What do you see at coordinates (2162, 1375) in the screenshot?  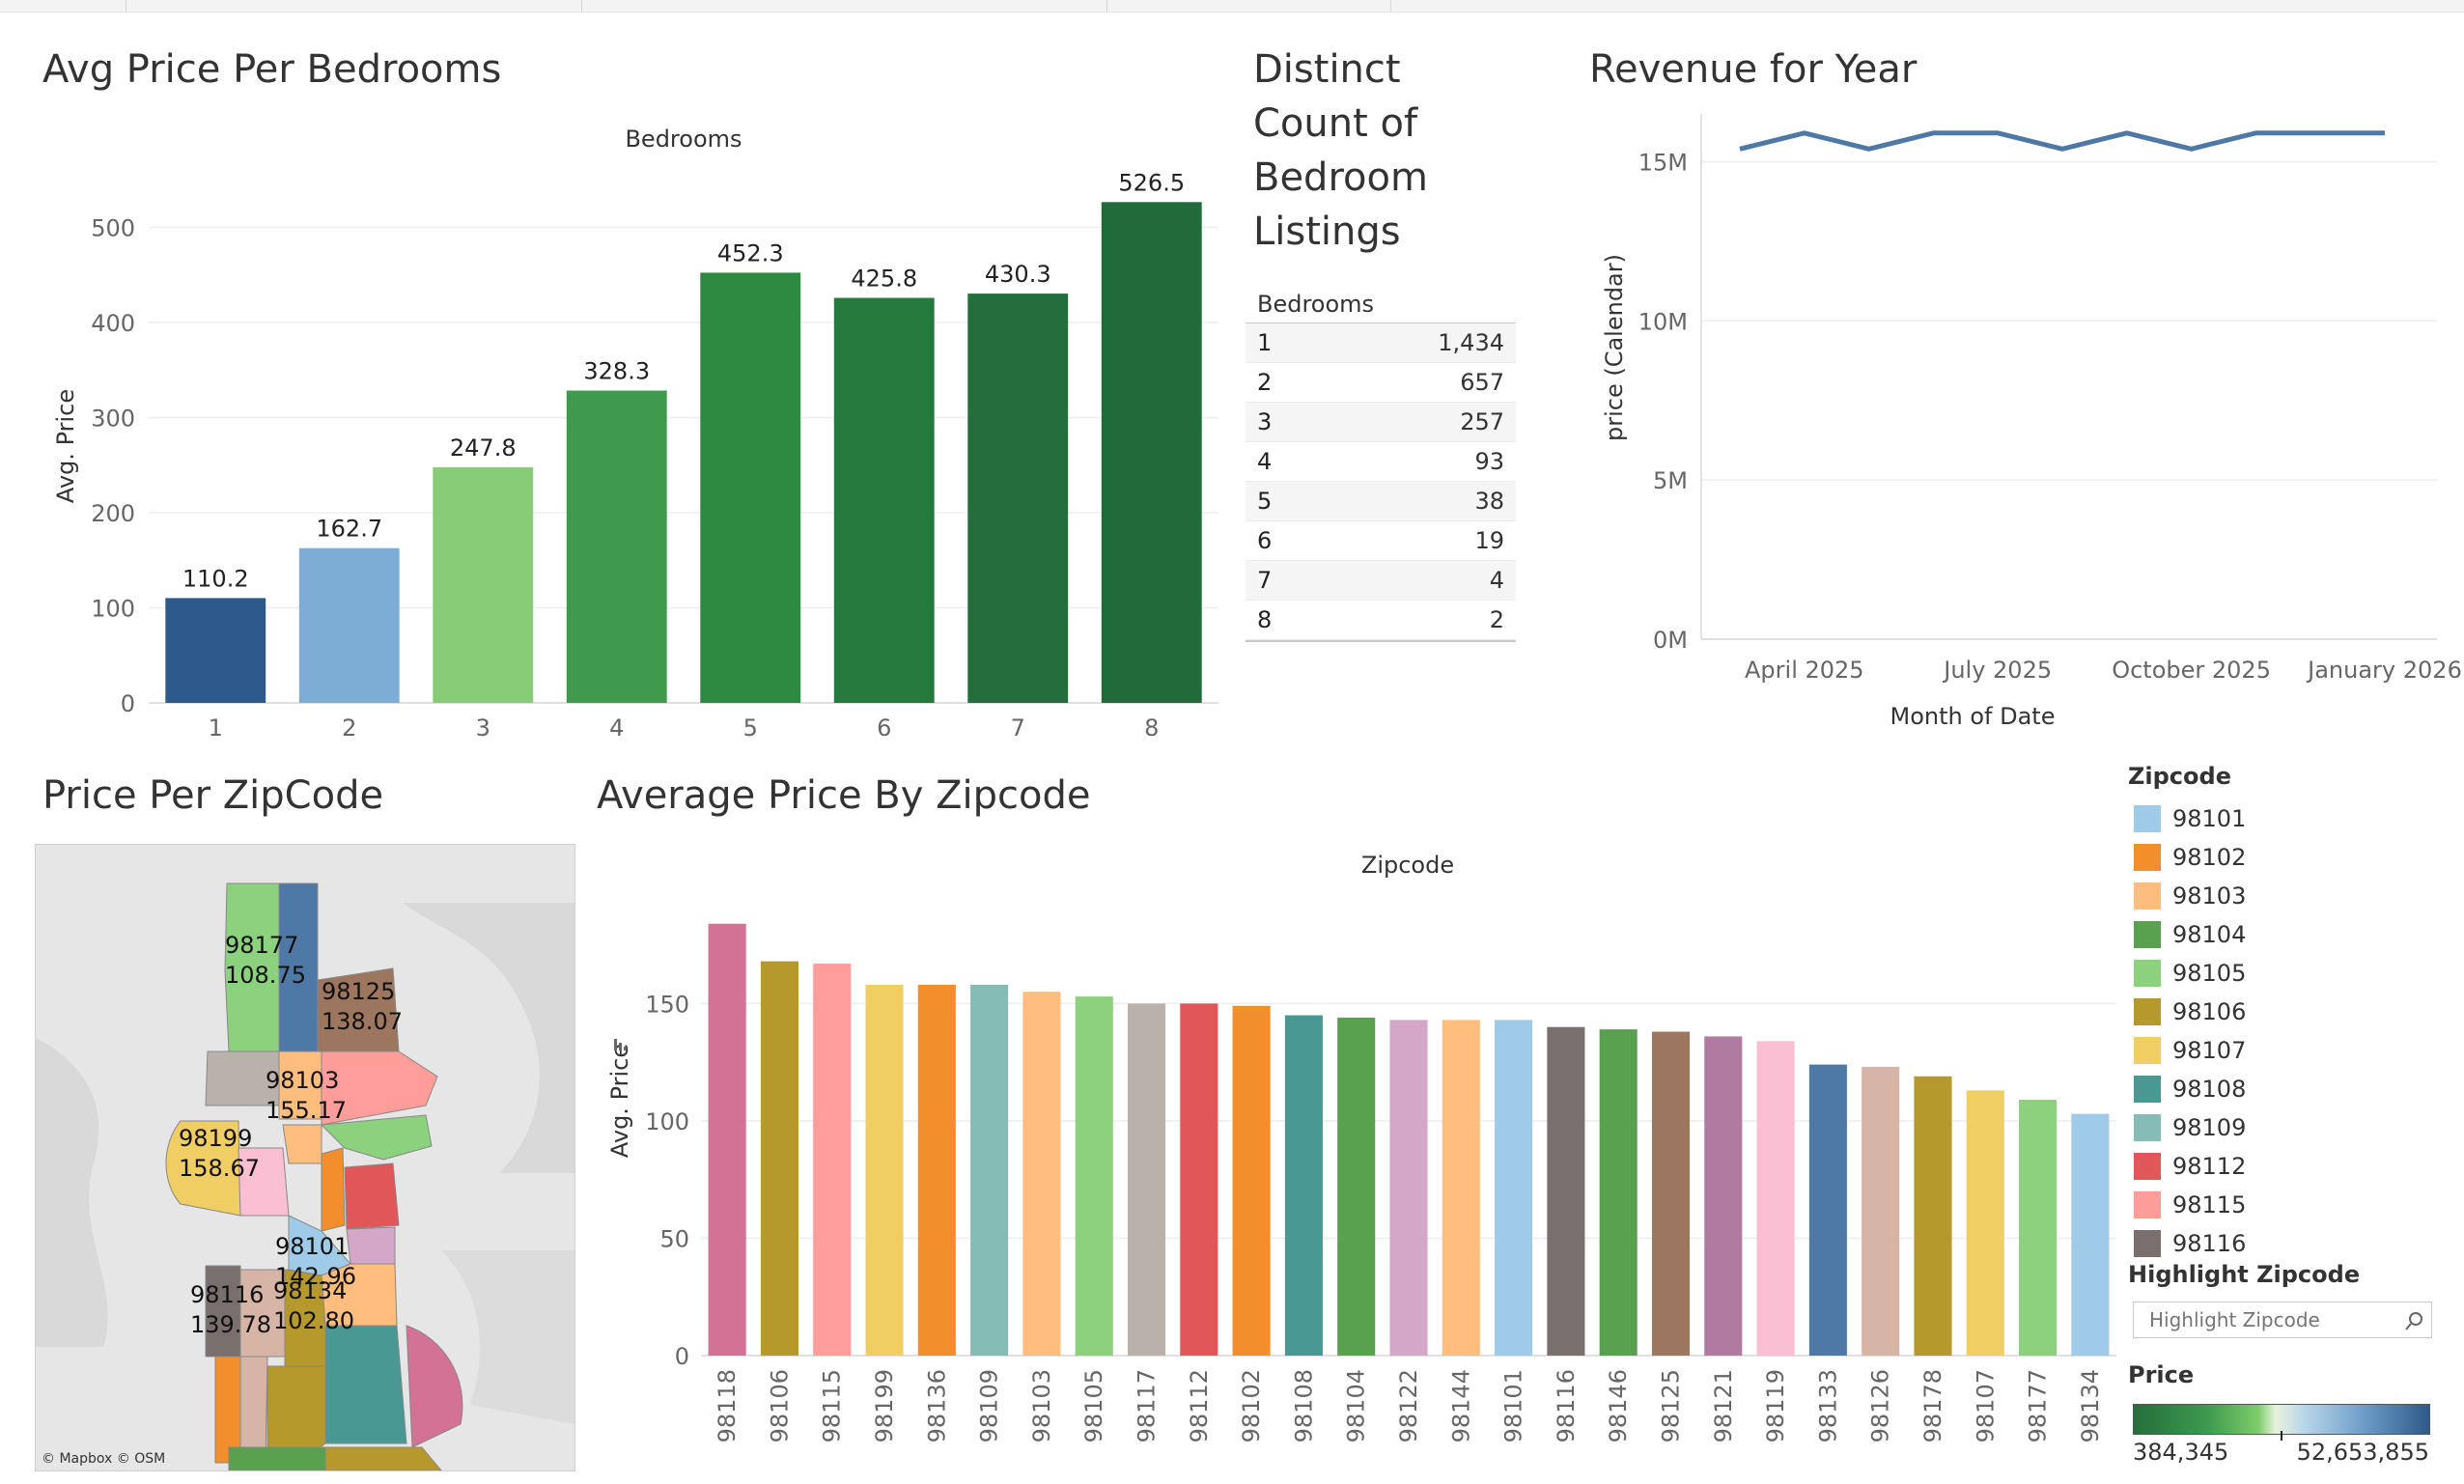 I see `price-legend-title: Price` at bounding box center [2162, 1375].